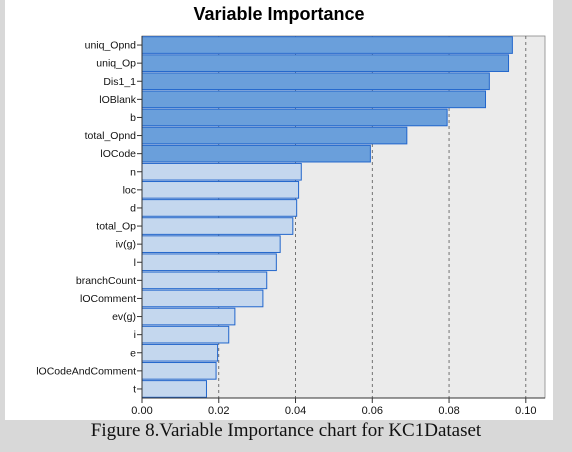 This screenshot has height=452, width=572. Describe the element at coordinates (525, 411) in the screenshot. I see `x-tick-label: 0.10` at that location.